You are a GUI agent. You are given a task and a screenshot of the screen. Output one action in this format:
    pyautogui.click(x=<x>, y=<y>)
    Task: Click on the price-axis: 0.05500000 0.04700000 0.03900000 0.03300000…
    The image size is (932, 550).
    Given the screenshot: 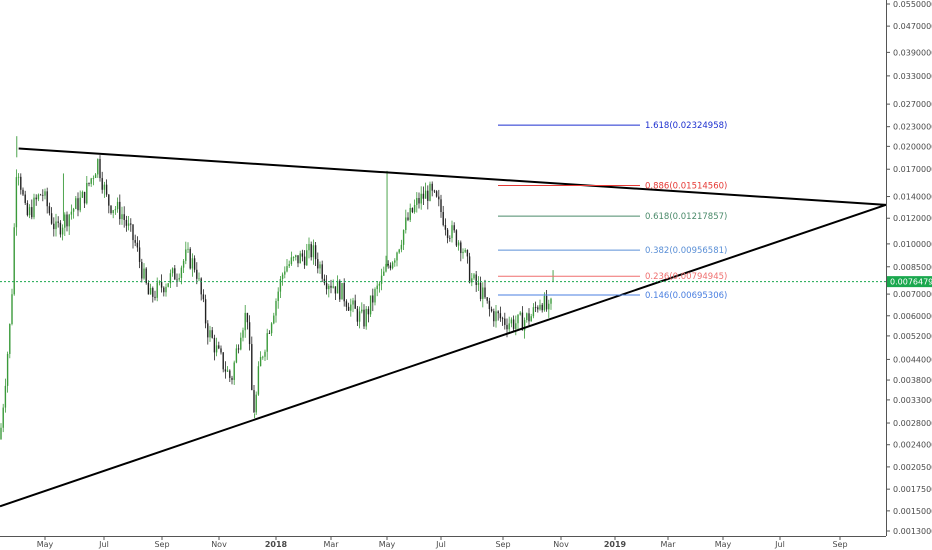 What is the action you would take?
    pyautogui.click(x=909, y=268)
    